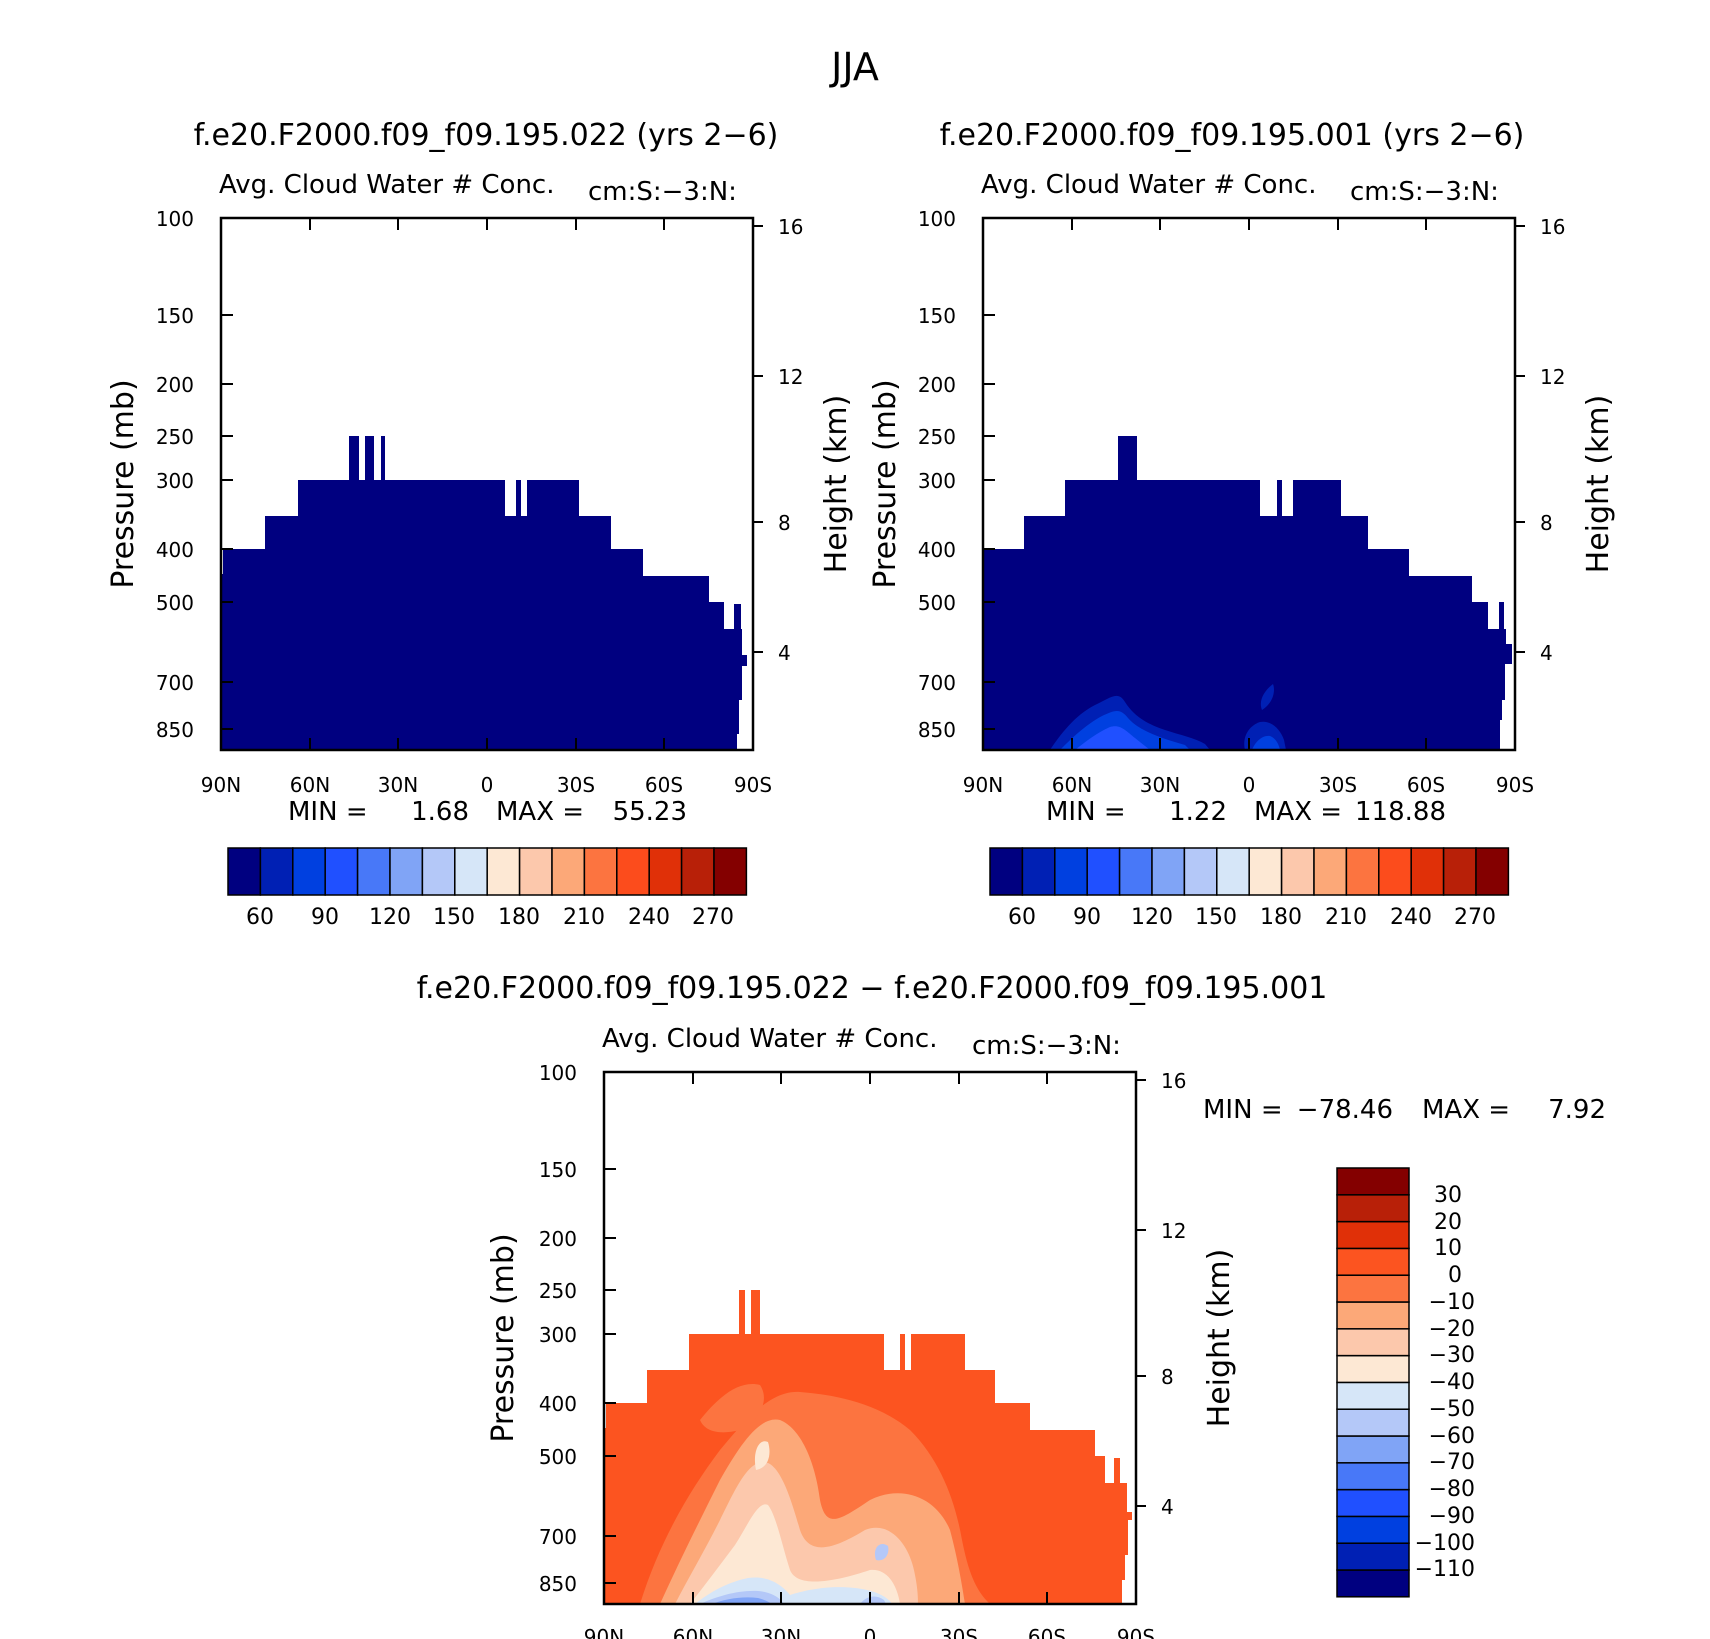 This screenshot has width=1710, height=1639. I want to click on panel-left-title: f.e20.F2000.f09_f09.195.022 (yrs 2−6), so click(486, 135).